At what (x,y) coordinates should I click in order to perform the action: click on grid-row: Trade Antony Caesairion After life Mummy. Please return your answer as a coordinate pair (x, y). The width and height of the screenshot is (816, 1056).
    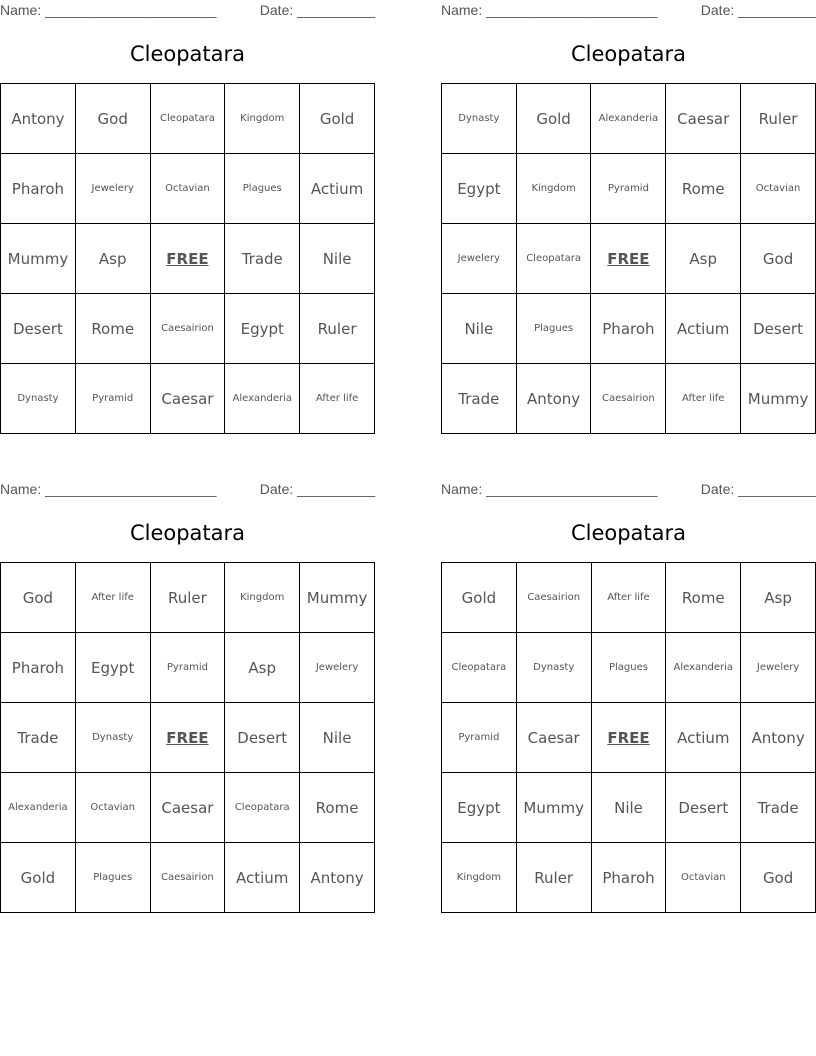
    Looking at the image, I should click on (628, 398).